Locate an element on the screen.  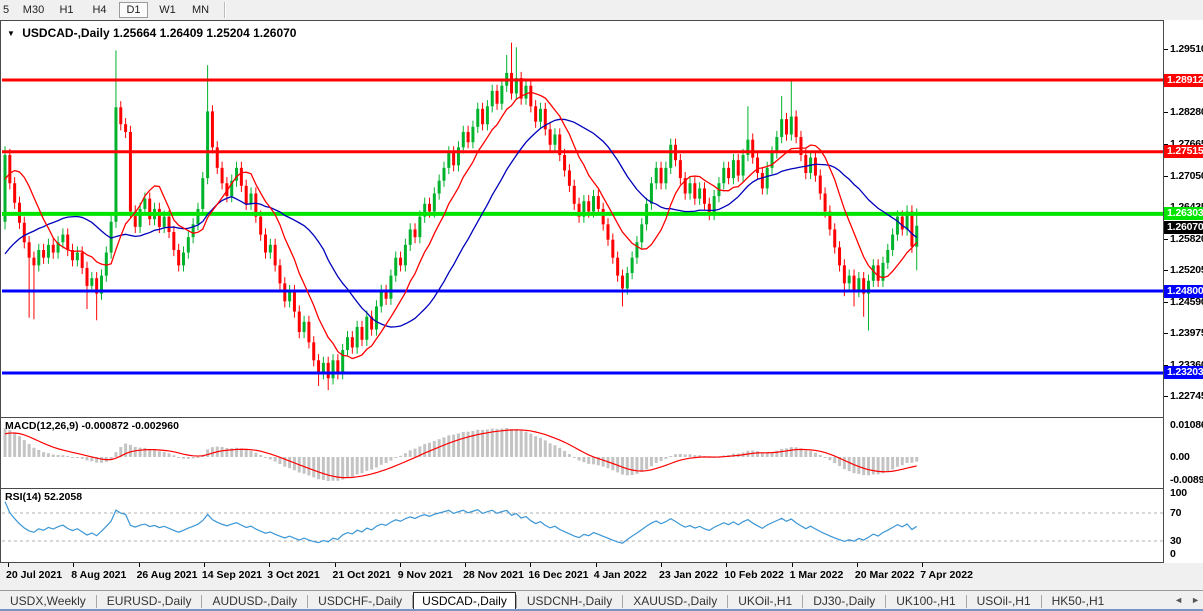
rsi-indicator-label: RSI(14) 52.2058 is located at coordinates (43, 497).